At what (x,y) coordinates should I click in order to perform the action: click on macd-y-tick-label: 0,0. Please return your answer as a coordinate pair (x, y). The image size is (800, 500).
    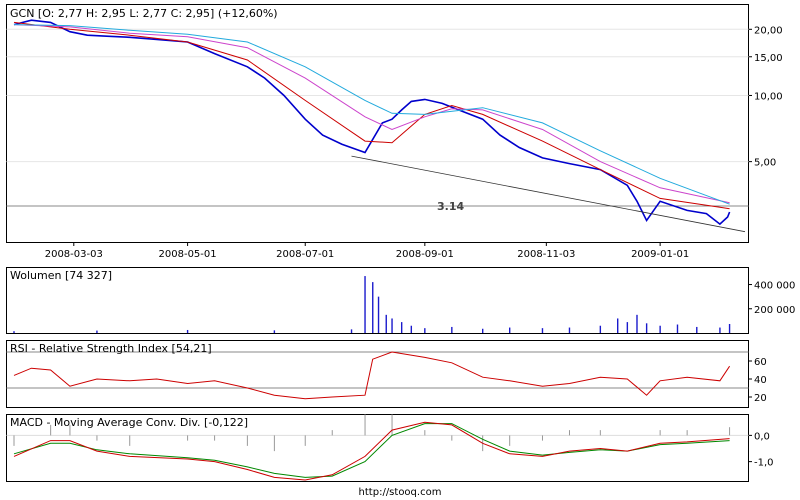
    Looking at the image, I should click on (762, 436).